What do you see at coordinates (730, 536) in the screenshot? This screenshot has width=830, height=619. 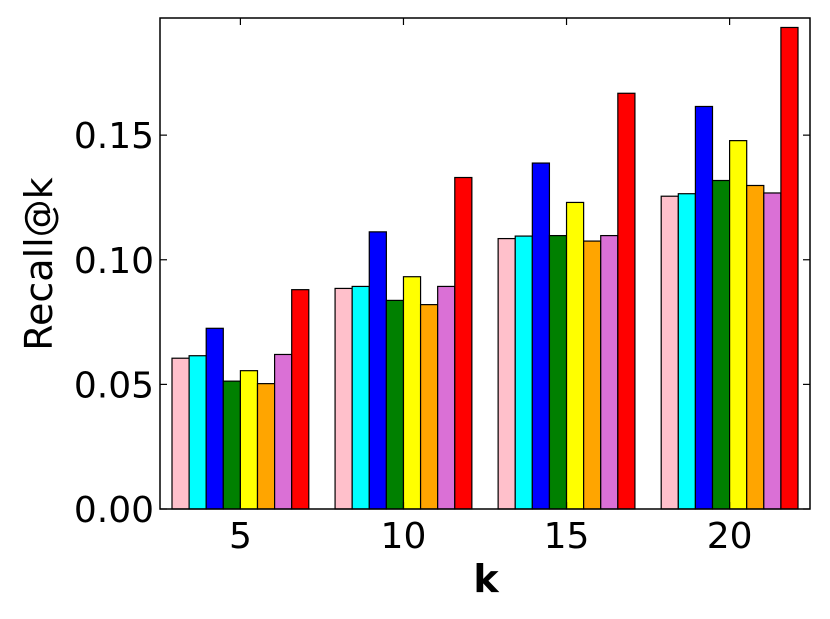 I see `x-tick-label: 20` at bounding box center [730, 536].